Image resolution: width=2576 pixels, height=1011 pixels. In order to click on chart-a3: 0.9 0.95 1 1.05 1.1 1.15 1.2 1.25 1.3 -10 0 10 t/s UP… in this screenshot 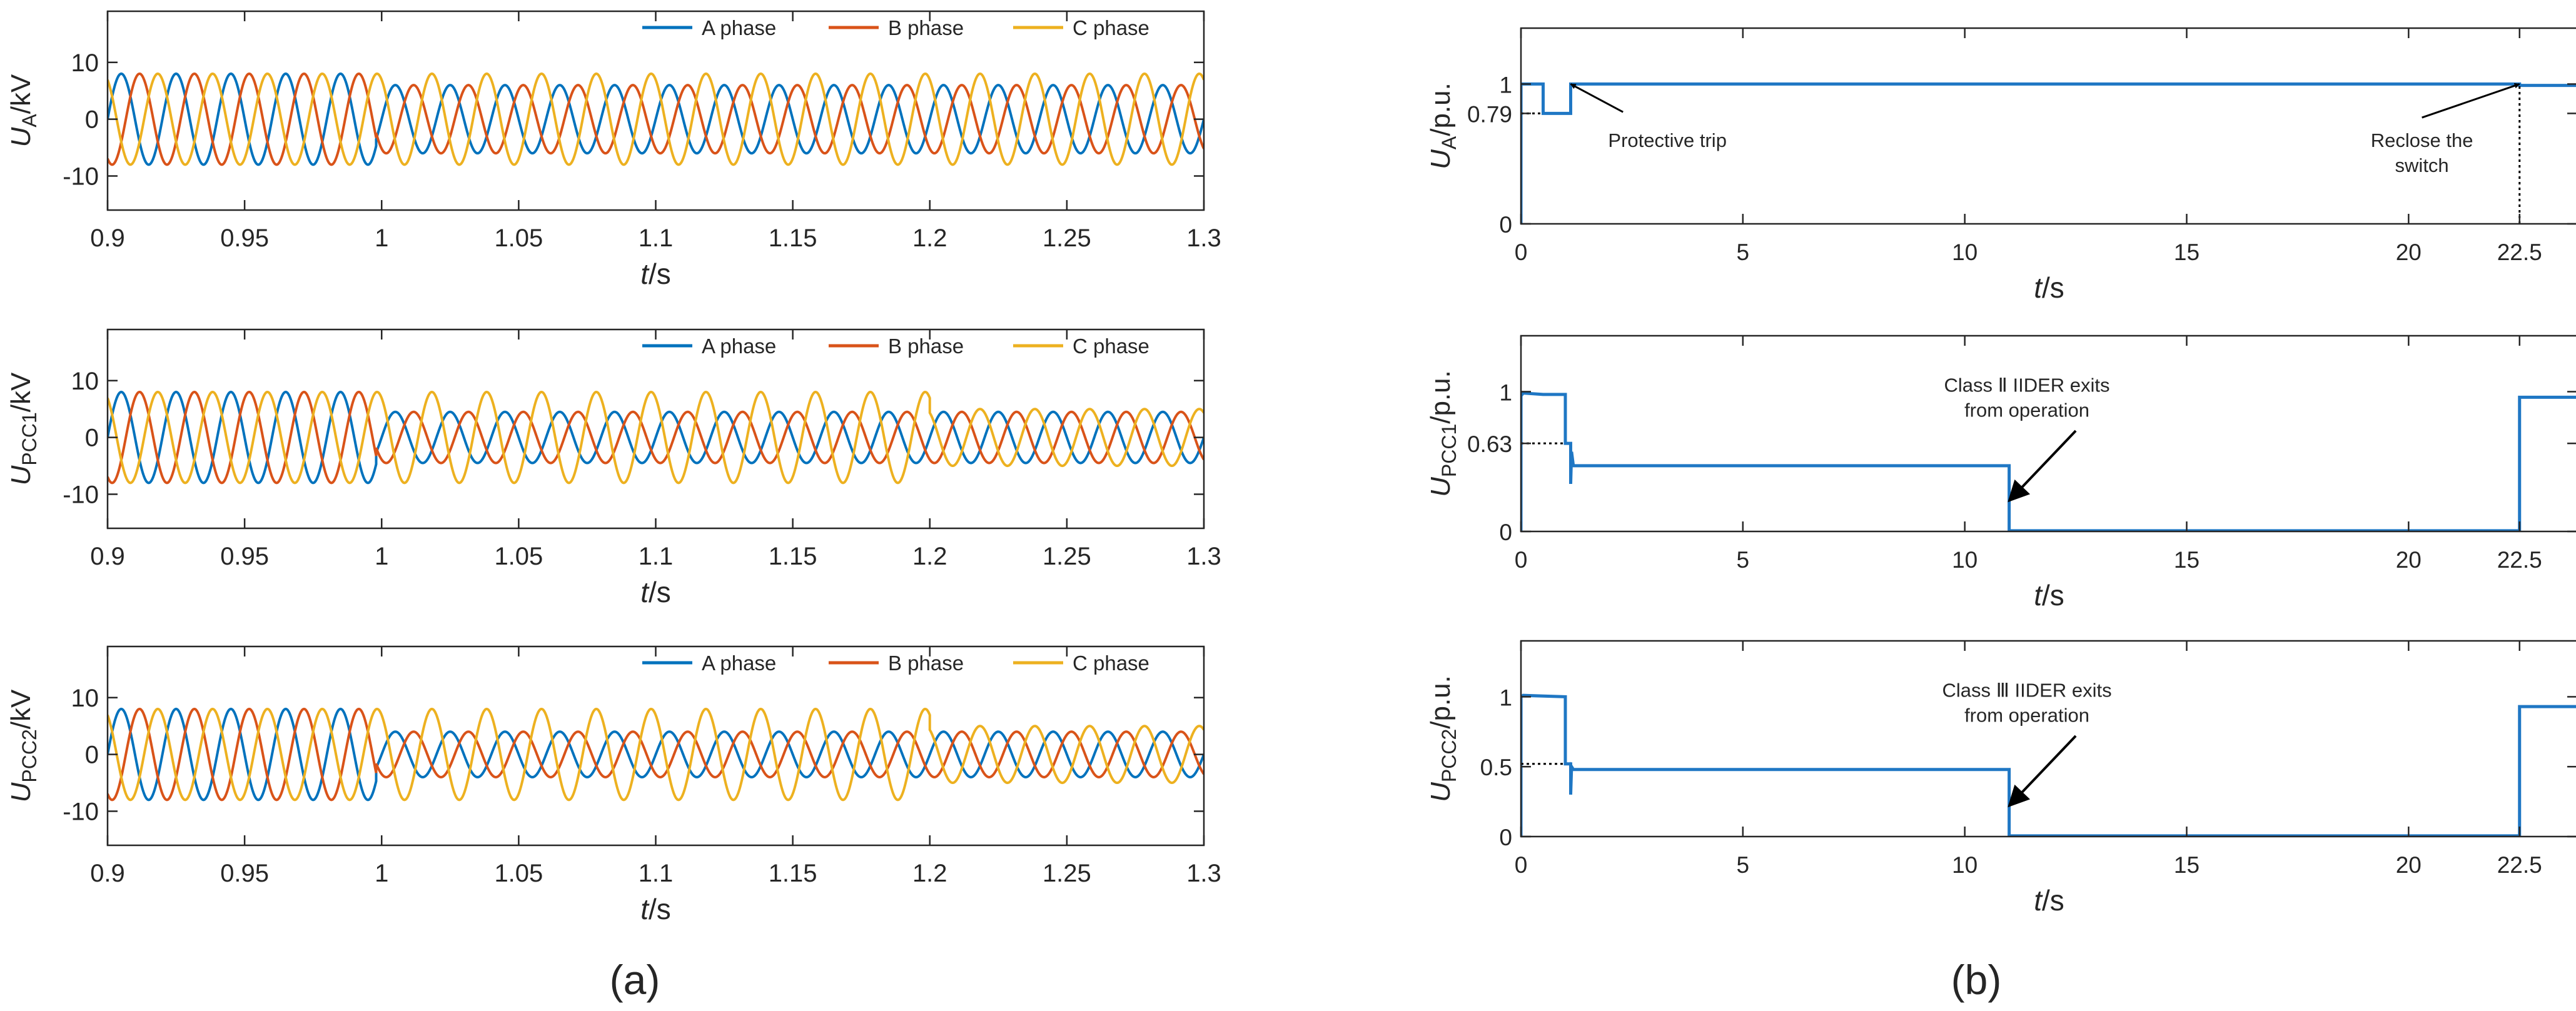, I will do `click(614, 785)`.